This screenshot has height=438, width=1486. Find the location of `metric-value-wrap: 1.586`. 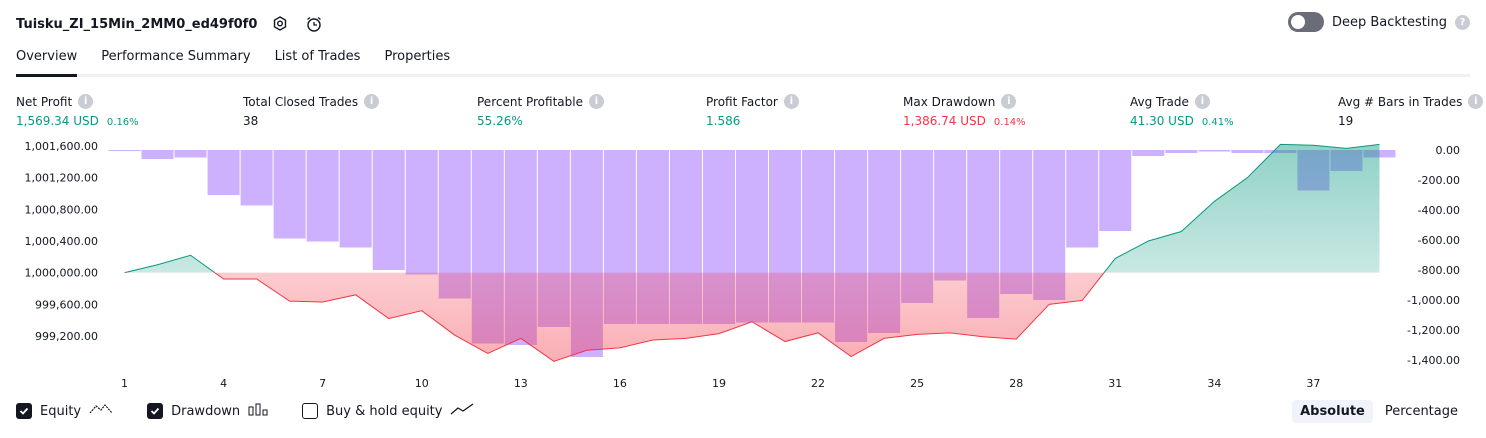

metric-value-wrap: 1.586 is located at coordinates (752, 121).